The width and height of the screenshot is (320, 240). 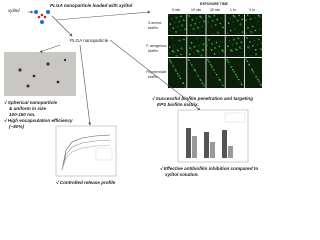 What do you see at coordinates (155, 23) in the screenshot?
I see `row-label: S.aureus` at bounding box center [155, 23].